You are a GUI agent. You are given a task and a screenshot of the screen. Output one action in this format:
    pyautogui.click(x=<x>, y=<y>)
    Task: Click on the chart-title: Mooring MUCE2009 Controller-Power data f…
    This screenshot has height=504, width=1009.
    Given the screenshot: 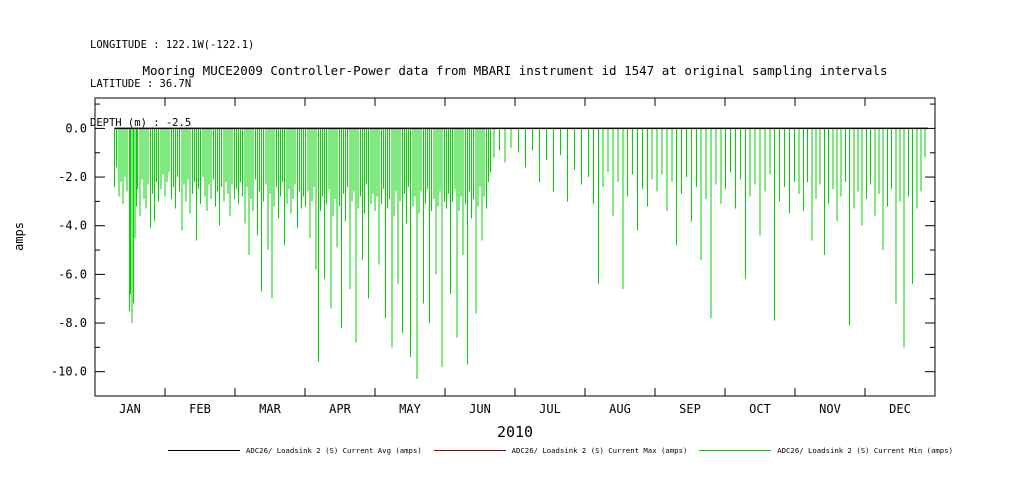 What is the action you would take?
    pyautogui.click(x=515, y=70)
    